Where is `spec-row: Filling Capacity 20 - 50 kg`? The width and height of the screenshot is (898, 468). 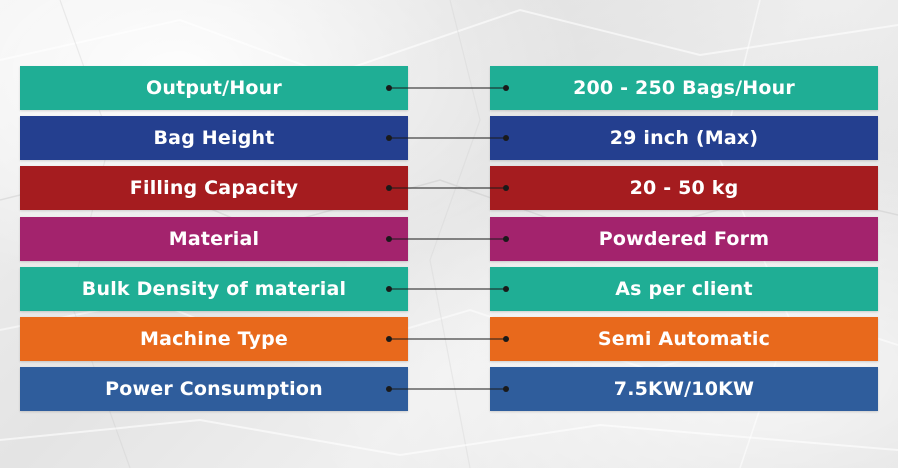 spec-row: Filling Capacity 20 - 50 kg is located at coordinates (449, 188).